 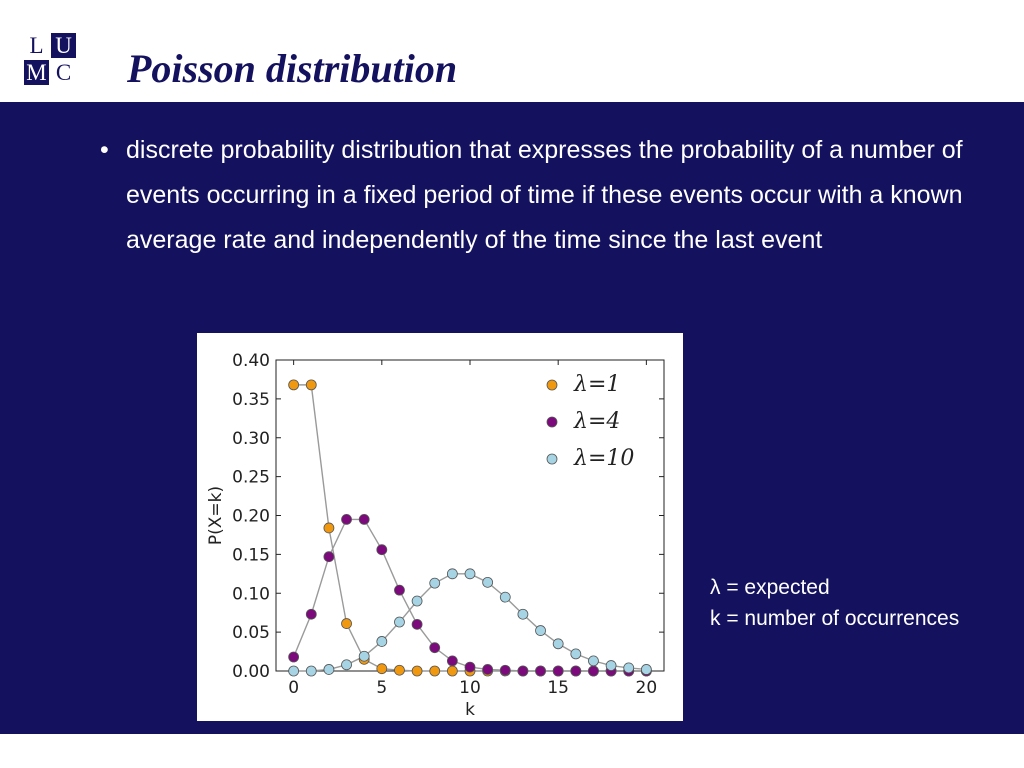 I want to click on x-tick-label: 10, so click(x=470, y=688).